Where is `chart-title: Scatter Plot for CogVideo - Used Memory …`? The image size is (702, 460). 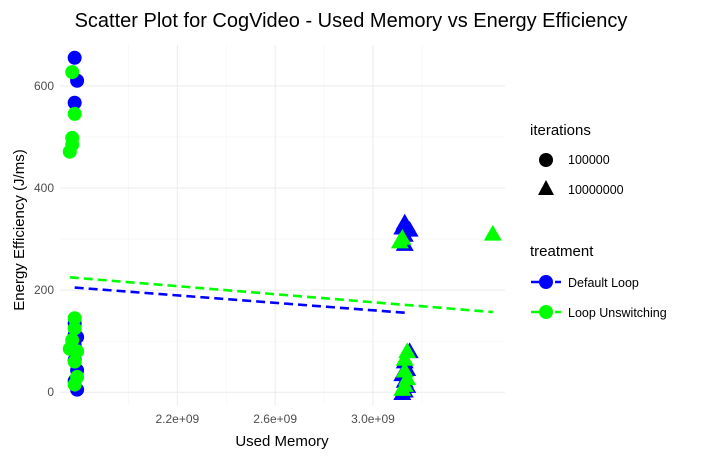 chart-title: Scatter Plot for CogVideo - Used Memory … is located at coordinates (351, 21).